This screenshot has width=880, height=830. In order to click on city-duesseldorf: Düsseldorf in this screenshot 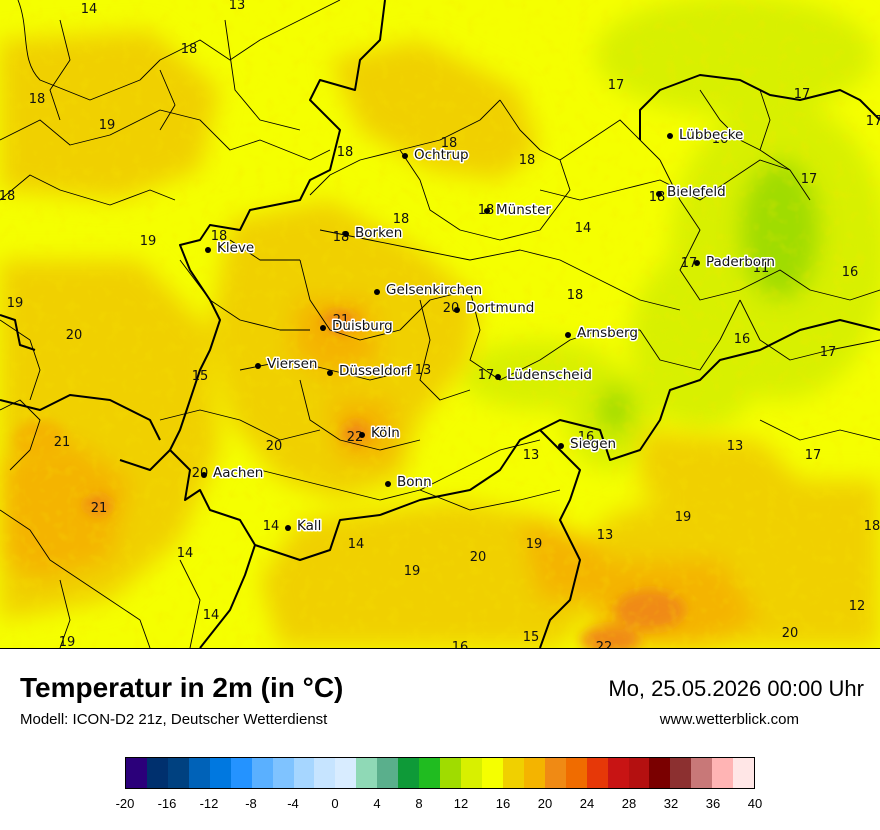, I will do `click(370, 371)`.